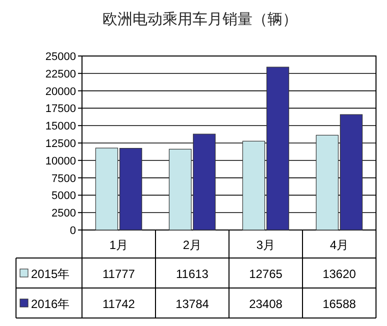  Describe the element at coordinates (266, 245) in the screenshot. I see `x-tick-label: 3月` at that location.